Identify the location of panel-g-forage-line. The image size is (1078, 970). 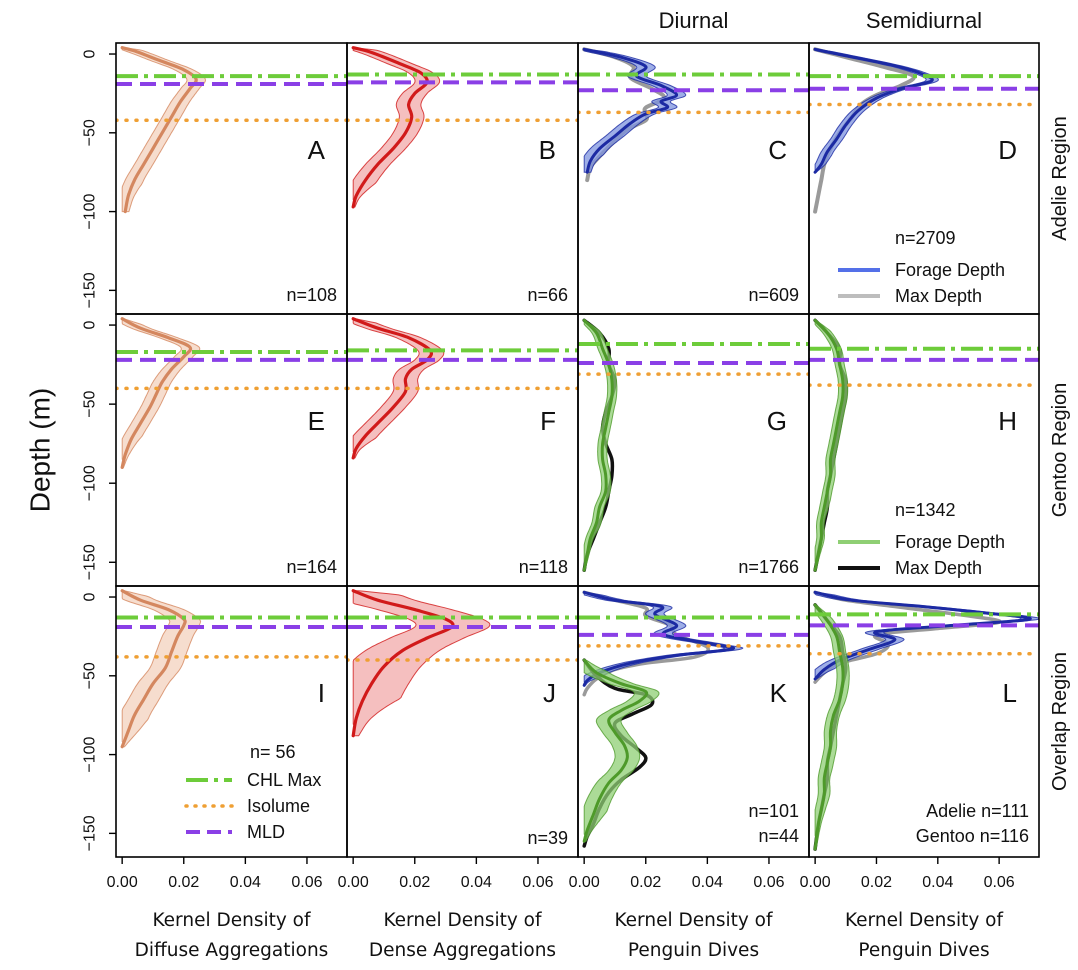
(598, 445).